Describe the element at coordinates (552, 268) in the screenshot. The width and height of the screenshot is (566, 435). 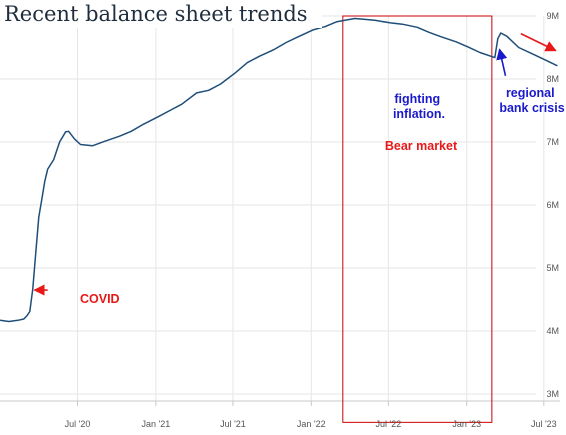
I see `y-tick-label: 5M` at that location.